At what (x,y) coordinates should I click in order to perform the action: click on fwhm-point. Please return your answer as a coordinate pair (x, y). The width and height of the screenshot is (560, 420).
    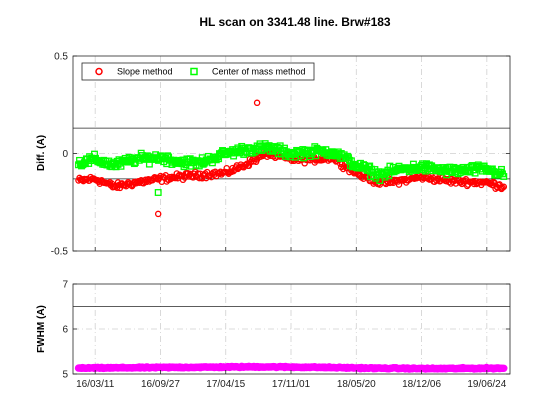
    Looking at the image, I should click on (504, 368).